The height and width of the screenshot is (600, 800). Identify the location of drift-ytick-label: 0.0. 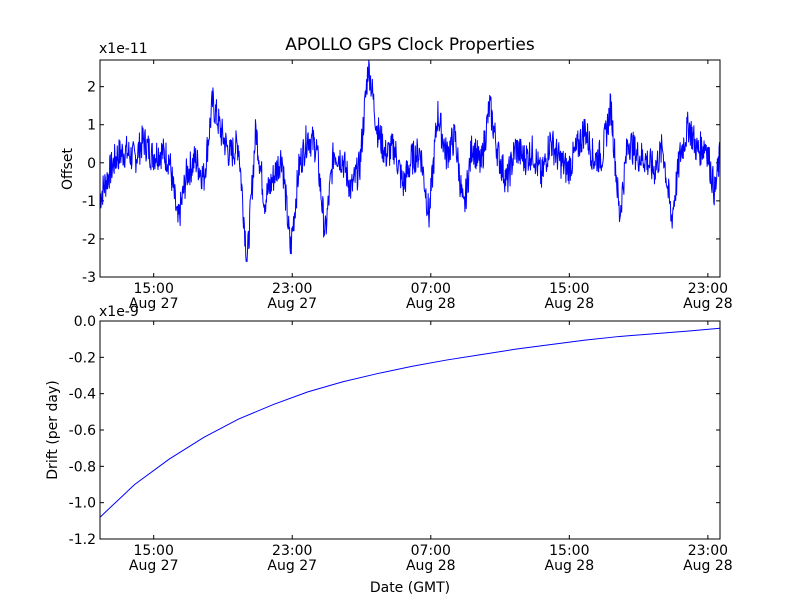
(85, 322).